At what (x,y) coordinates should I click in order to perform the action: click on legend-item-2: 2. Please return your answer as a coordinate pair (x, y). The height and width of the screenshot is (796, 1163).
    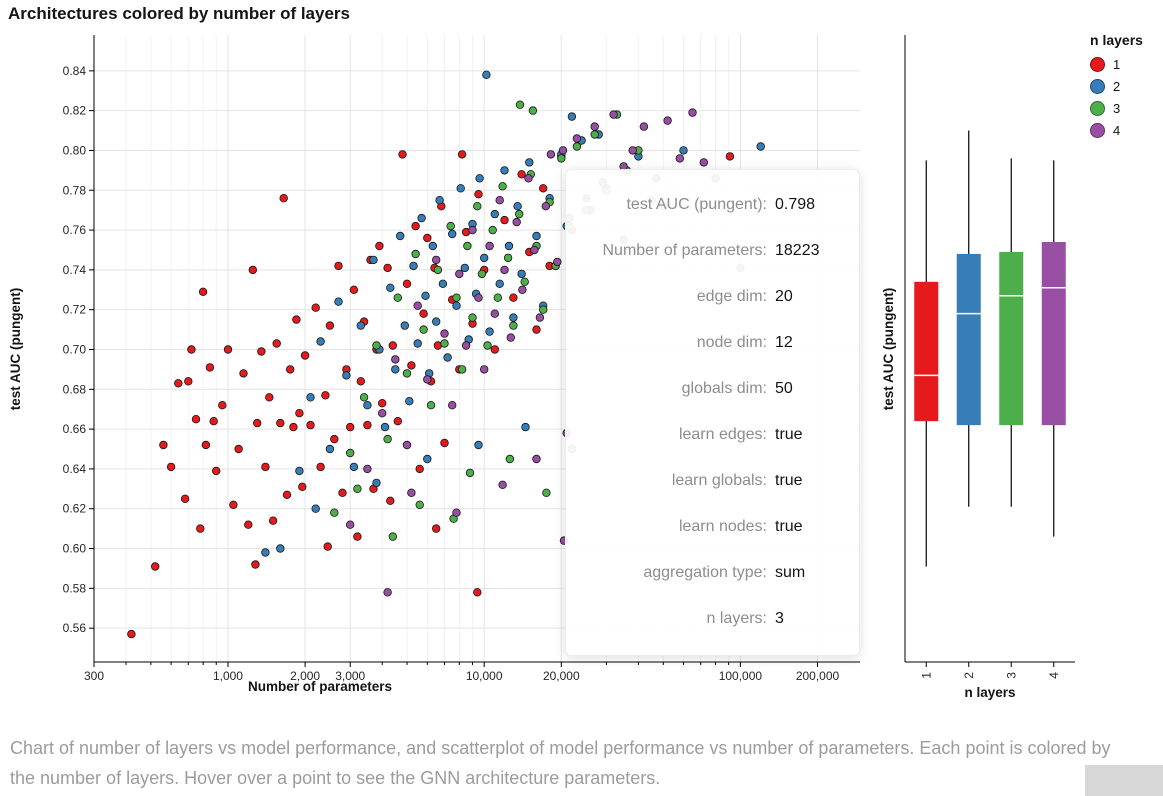
    Looking at the image, I should click on (1116, 86).